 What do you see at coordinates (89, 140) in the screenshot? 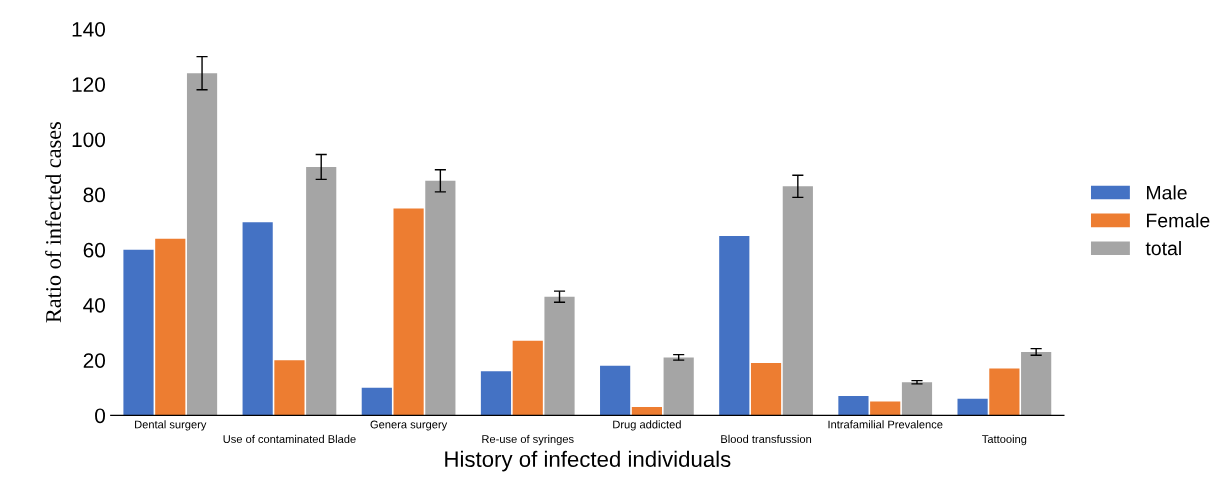
I see `y-tick-label: 100` at bounding box center [89, 140].